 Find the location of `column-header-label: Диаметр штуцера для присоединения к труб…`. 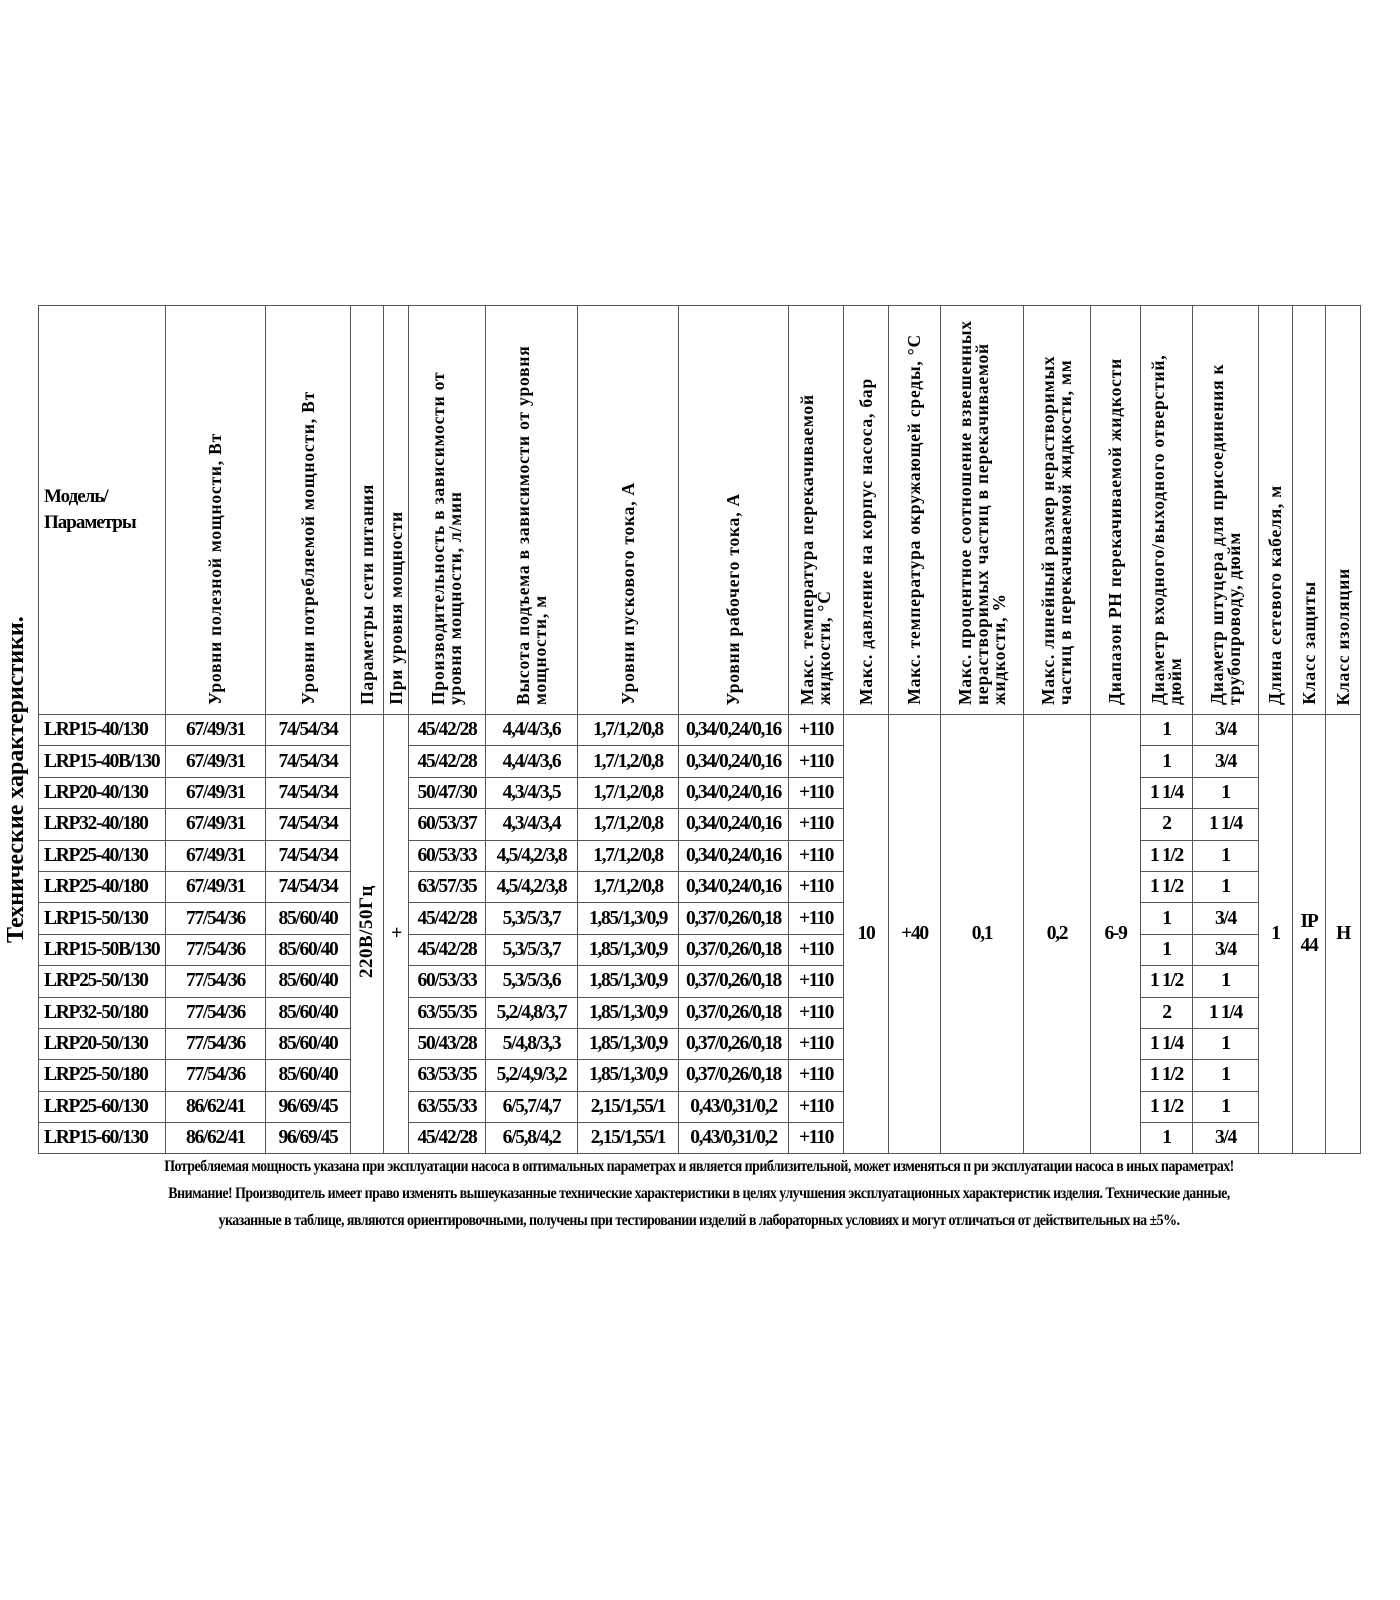

column-header-label: Диаметр штуцера для присоединения к труб… is located at coordinates (1225, 534).